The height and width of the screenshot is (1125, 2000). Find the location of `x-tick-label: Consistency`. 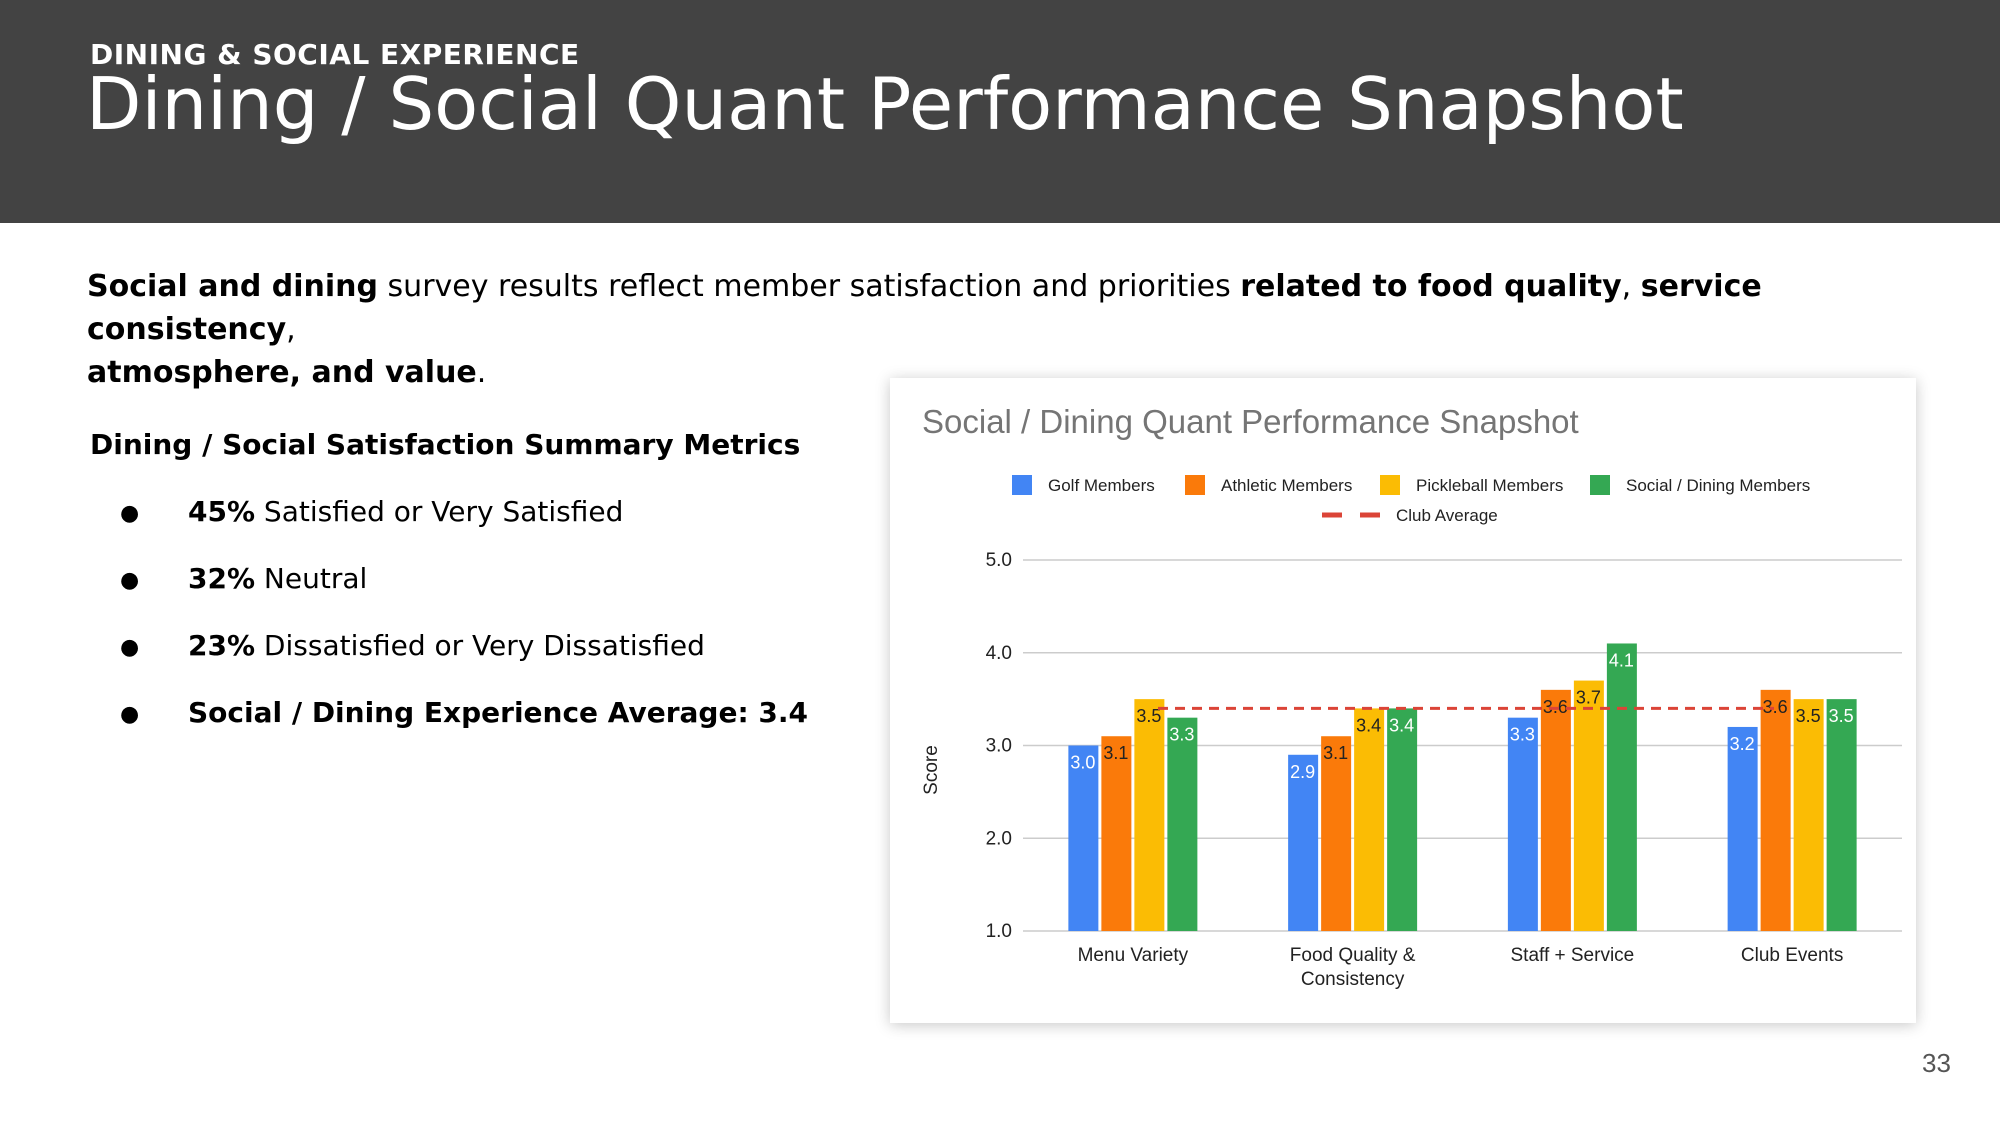

x-tick-label: Consistency is located at coordinates (1353, 979).